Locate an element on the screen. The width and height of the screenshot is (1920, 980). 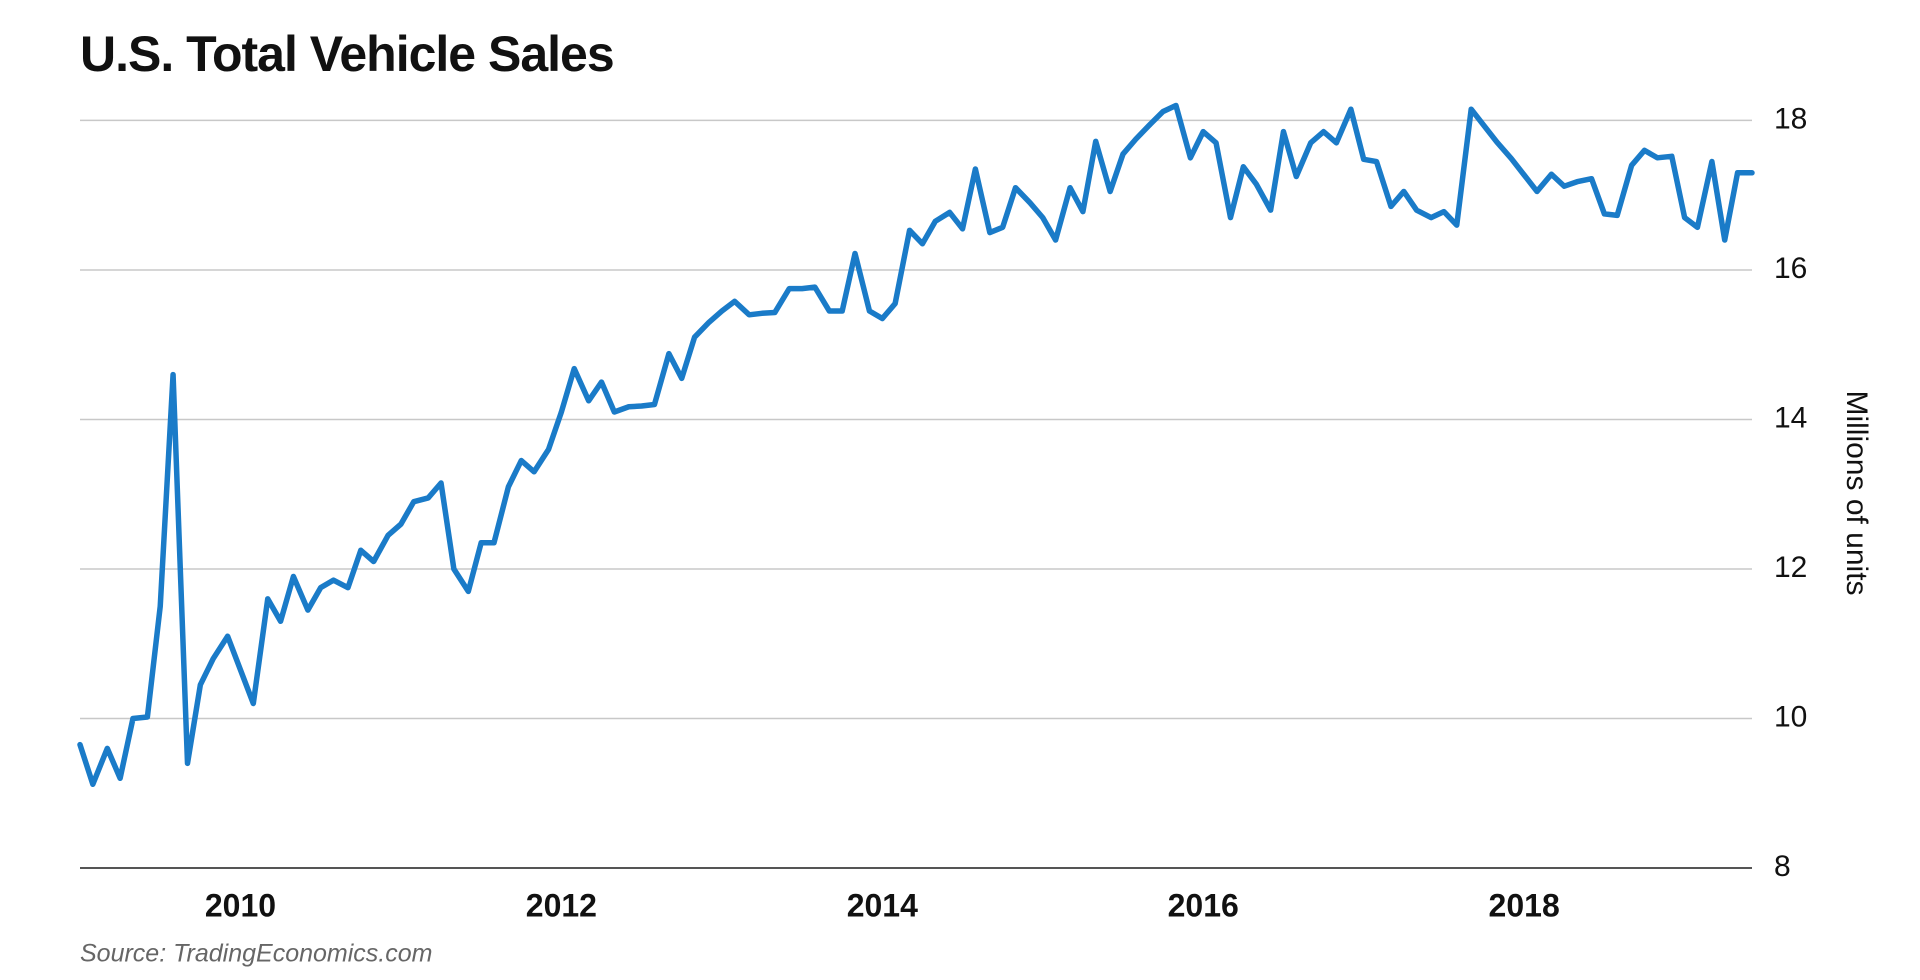
x-tick-label: 2016 is located at coordinates (1203, 905).